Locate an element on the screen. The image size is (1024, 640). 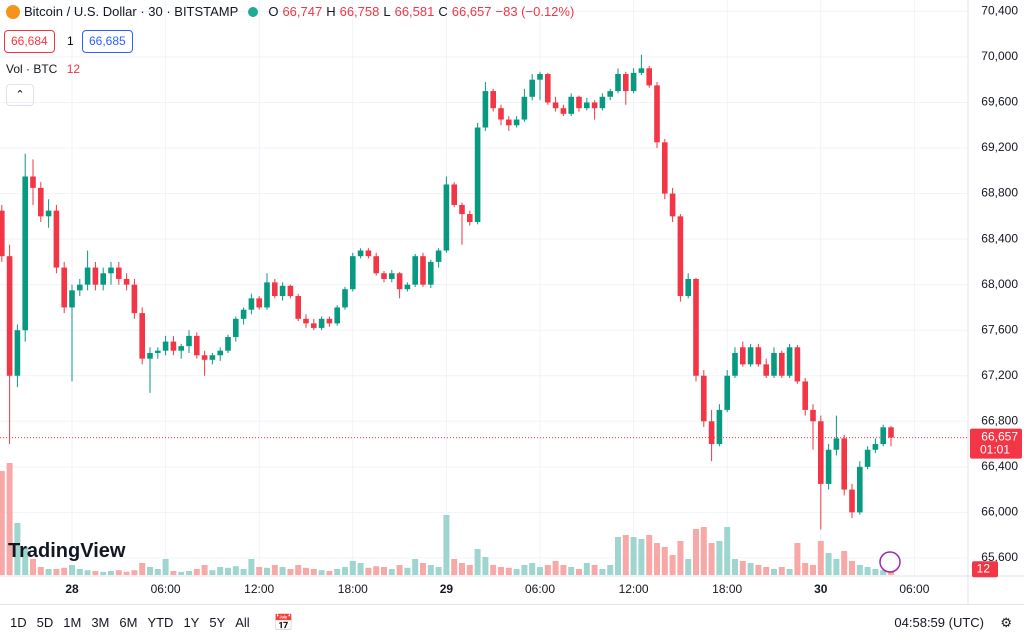
last-price-box is located at coordinates (996, 443).